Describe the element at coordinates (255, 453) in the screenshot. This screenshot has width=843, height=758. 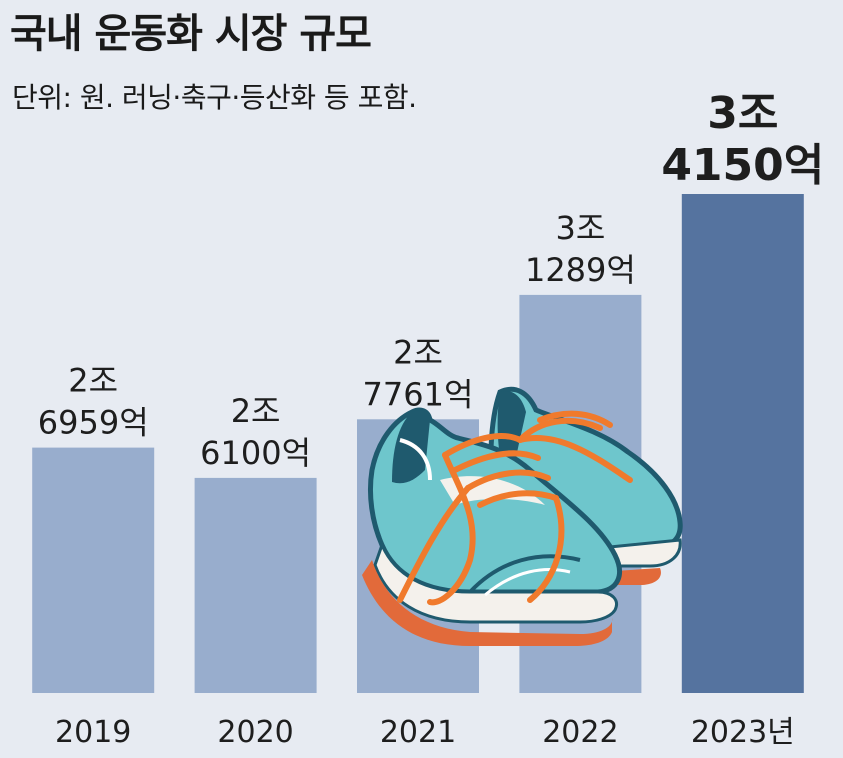
I see `value-label: 6100억` at that location.